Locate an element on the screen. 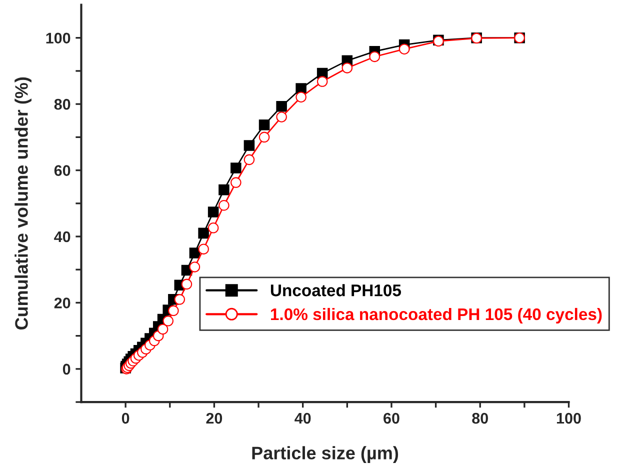  y-tick-label: 80 is located at coordinates (62, 104).